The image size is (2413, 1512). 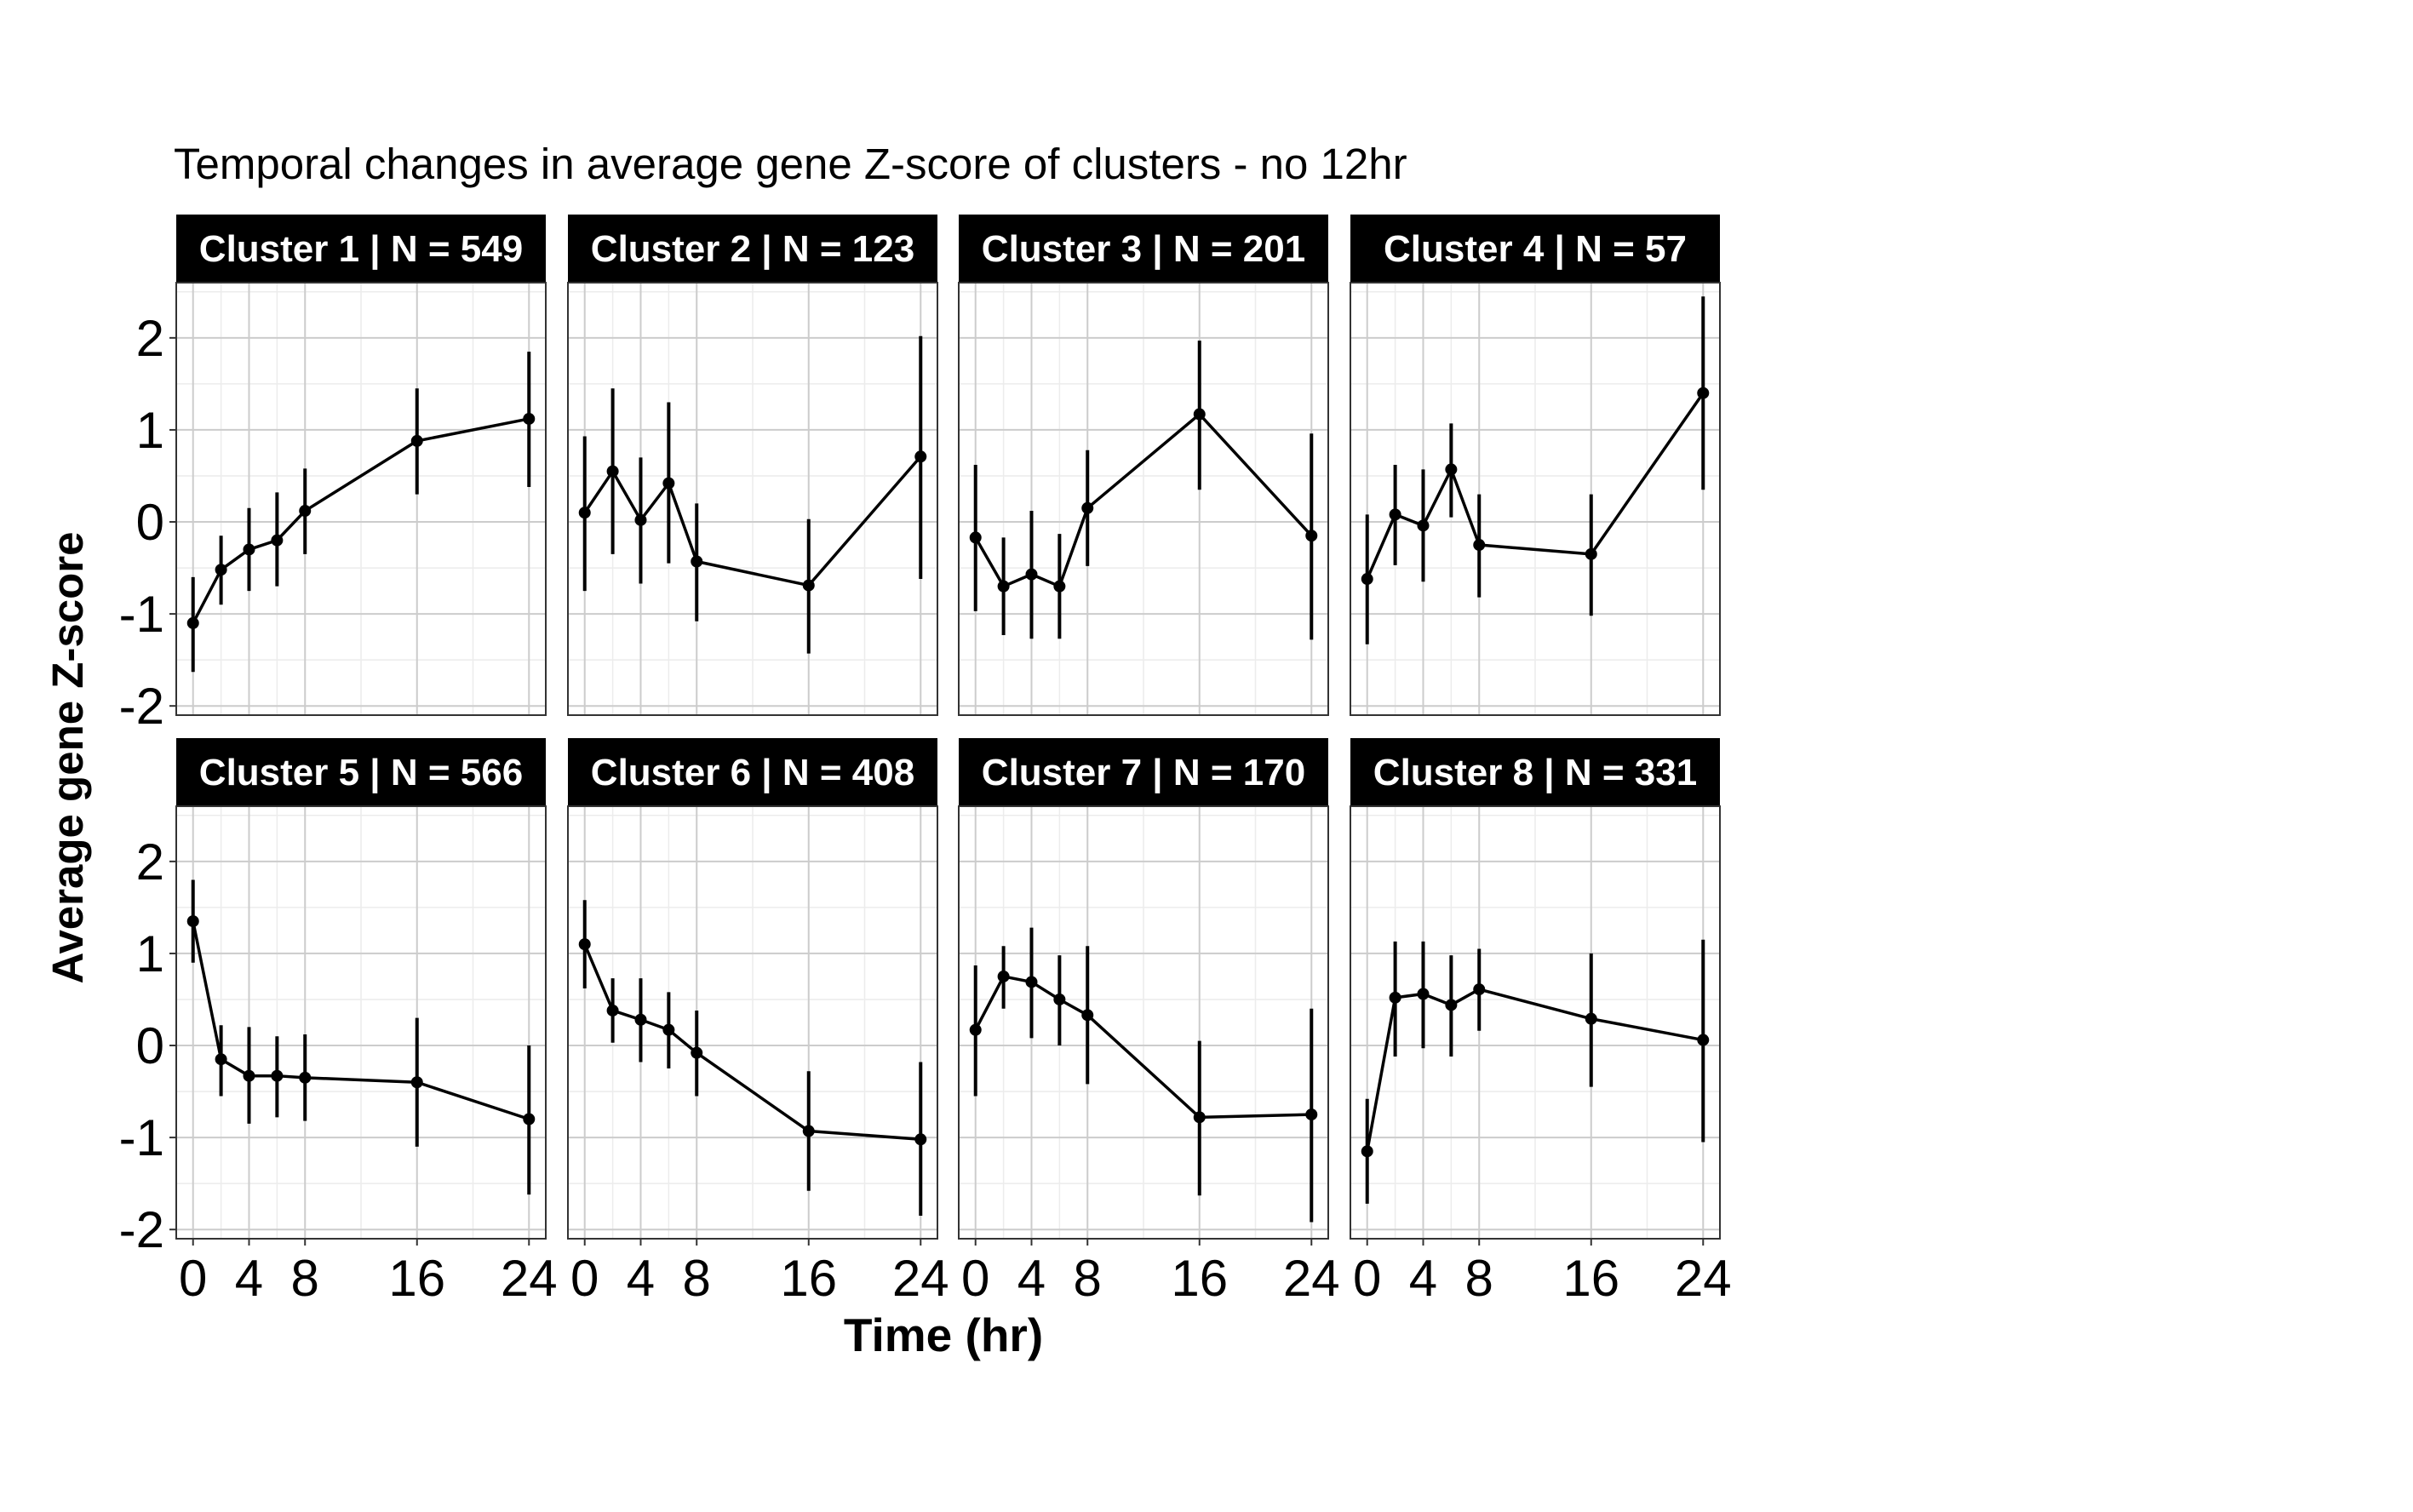 I want to click on y-axis-label: Average gene Z-score, so click(x=67, y=758).